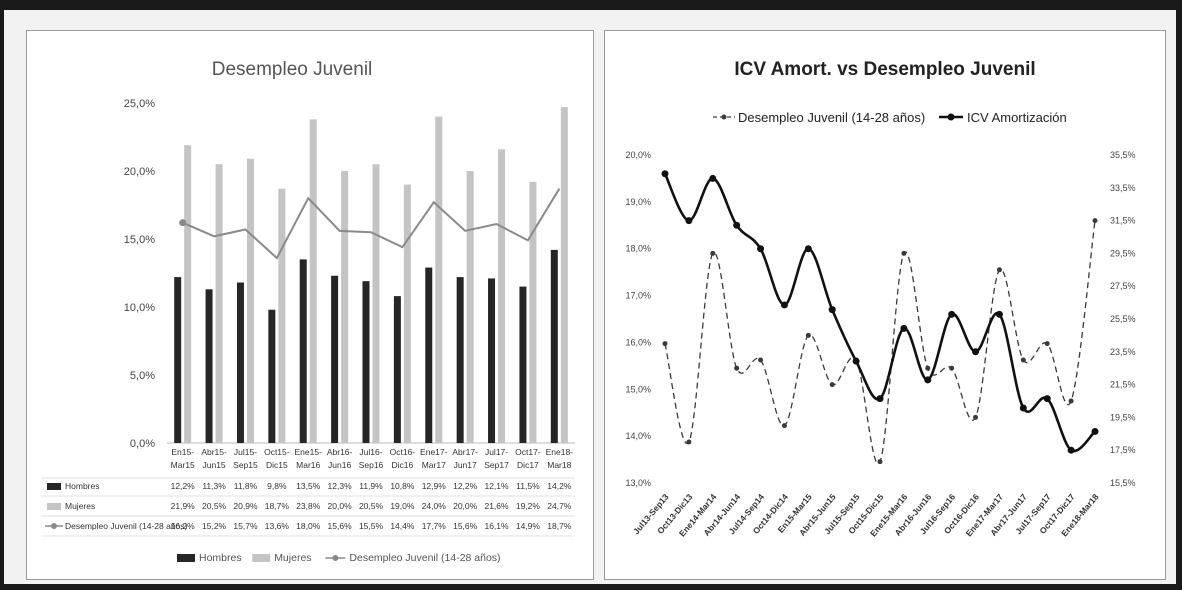 This screenshot has width=1182, height=590. What do you see at coordinates (340, 526) in the screenshot?
I see `table-cell: 15,6%` at bounding box center [340, 526].